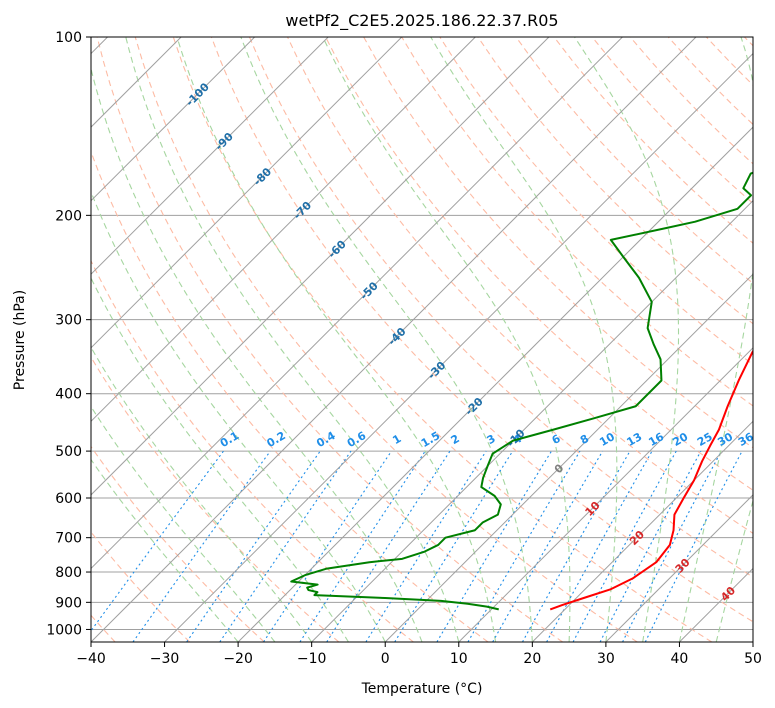 Image resolution: width=775 pixels, height=708 pixels. I want to click on x-tick-label: 0, so click(385, 659).